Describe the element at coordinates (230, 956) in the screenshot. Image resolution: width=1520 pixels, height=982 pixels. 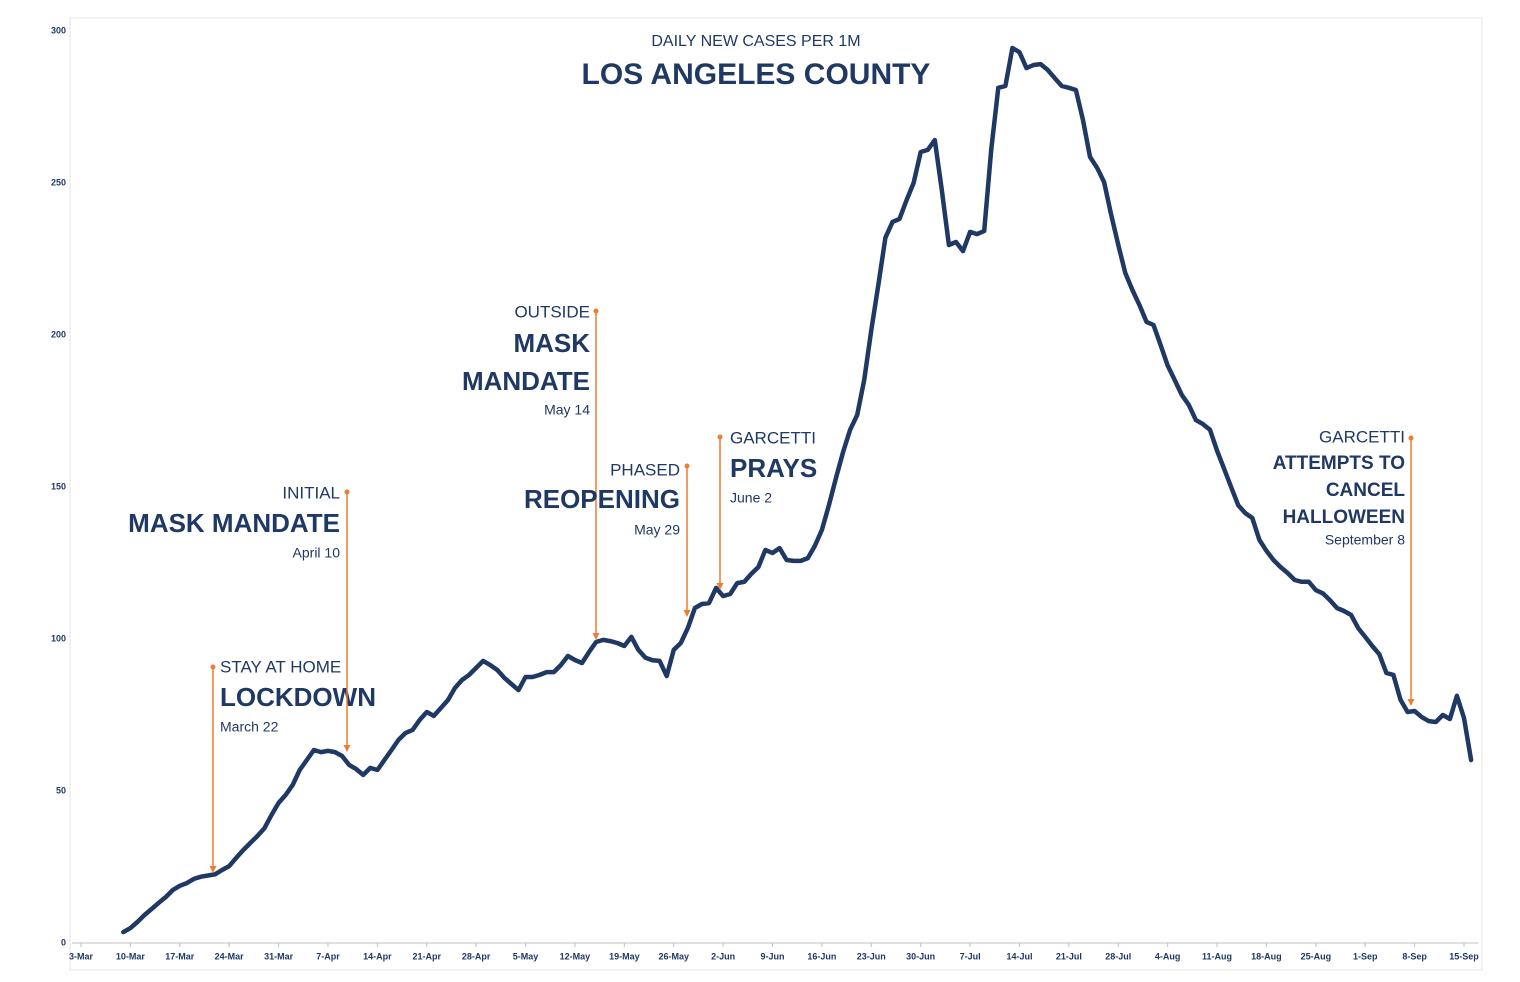
I see `x-tick-label: 24-Mar` at that location.